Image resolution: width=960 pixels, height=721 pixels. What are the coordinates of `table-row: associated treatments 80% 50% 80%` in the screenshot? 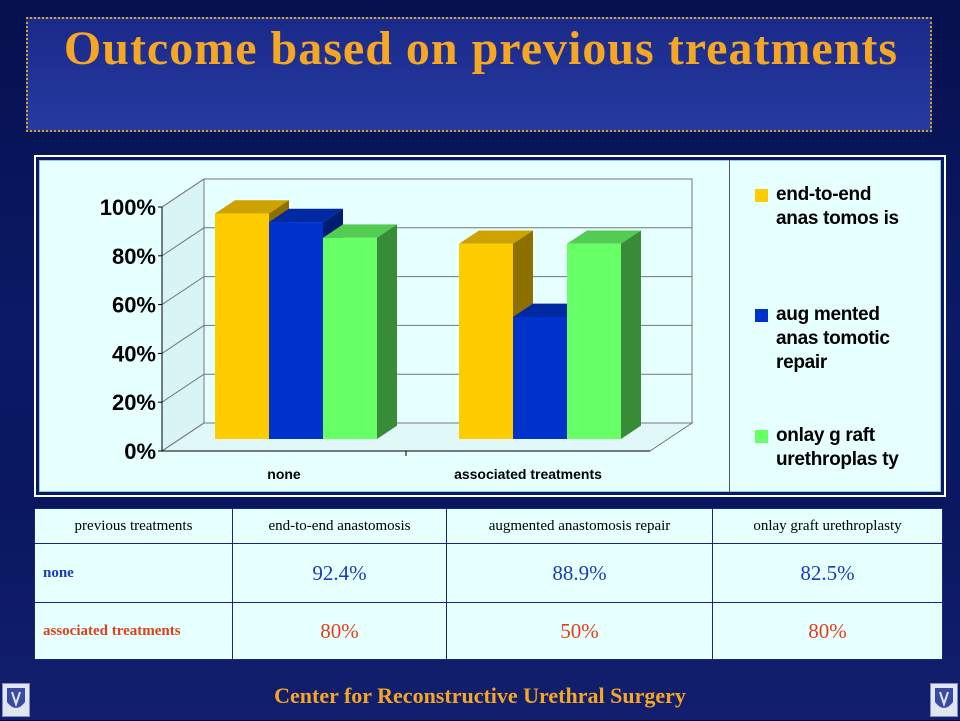 It's located at (488, 631).